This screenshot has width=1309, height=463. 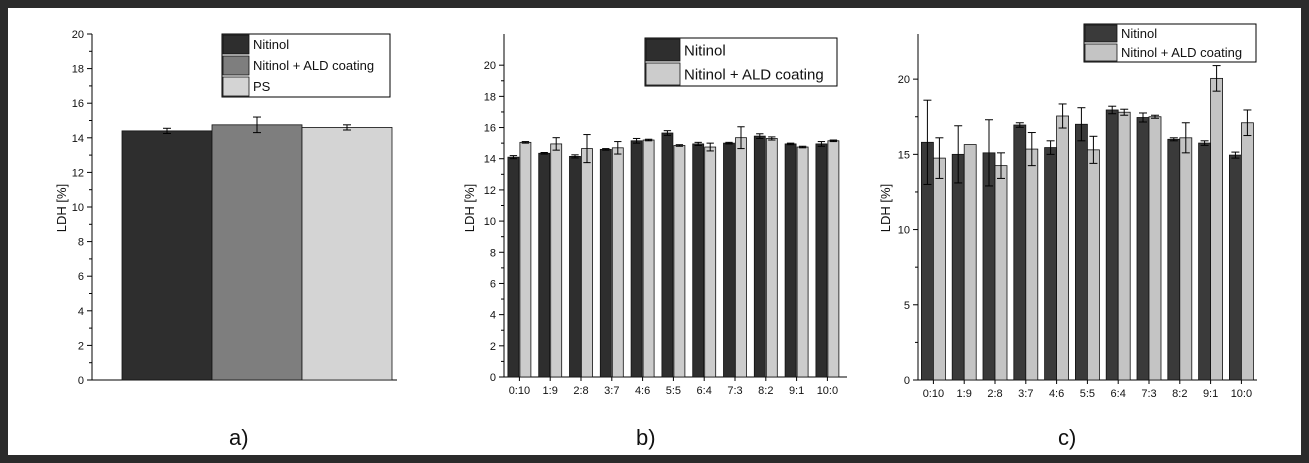 What do you see at coordinates (1139, 33) in the screenshot?
I see `panel-c-legend-label: Nitinol` at bounding box center [1139, 33].